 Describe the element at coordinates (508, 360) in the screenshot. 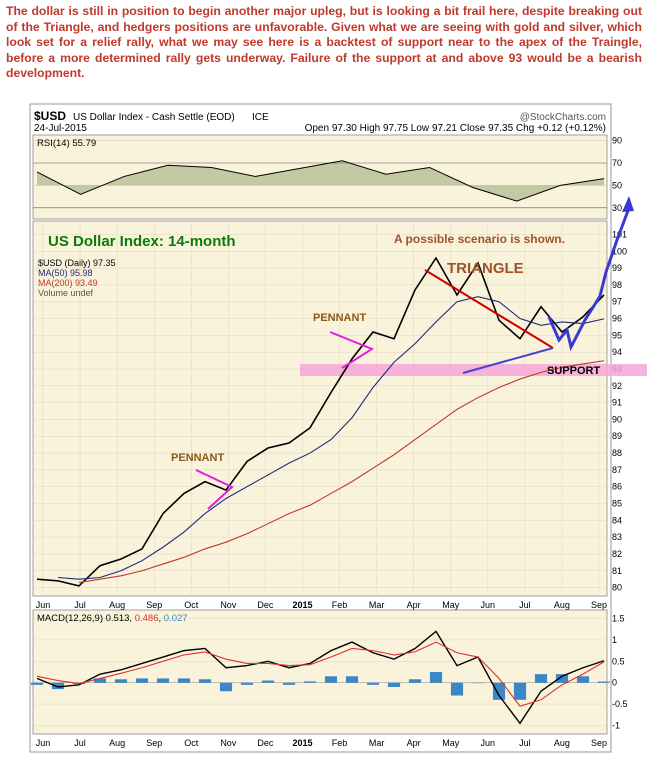

I see `triangle-lower-line` at that location.